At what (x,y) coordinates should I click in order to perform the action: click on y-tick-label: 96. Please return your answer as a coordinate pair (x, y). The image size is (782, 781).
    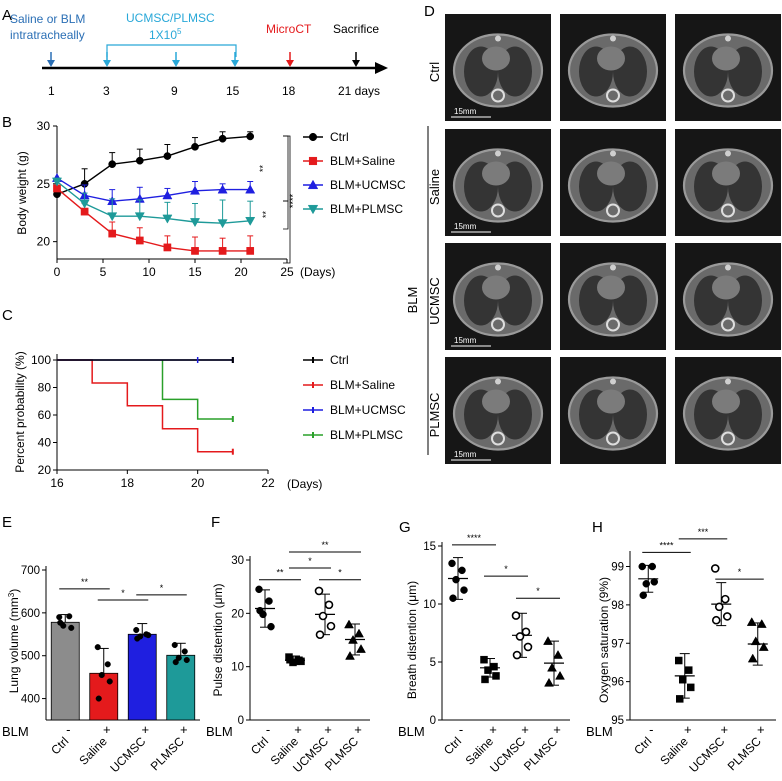
    Looking at the image, I should click on (617, 683).